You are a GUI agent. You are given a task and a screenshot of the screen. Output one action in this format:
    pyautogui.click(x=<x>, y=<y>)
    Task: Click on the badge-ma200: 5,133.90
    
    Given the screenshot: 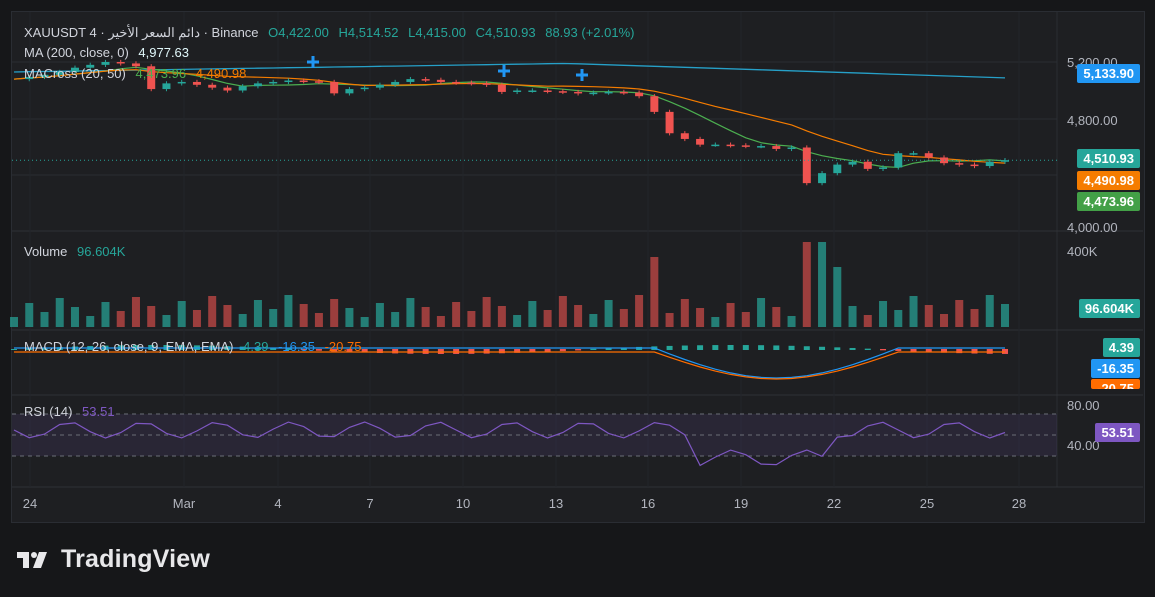 What is the action you would take?
    pyautogui.click(x=1108, y=73)
    